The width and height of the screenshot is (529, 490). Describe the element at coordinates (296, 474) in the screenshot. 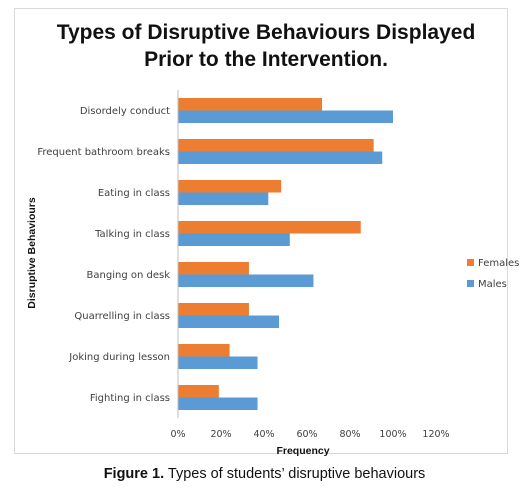

I see `caption-text: Types of students’ disruptive behaviours` at that location.